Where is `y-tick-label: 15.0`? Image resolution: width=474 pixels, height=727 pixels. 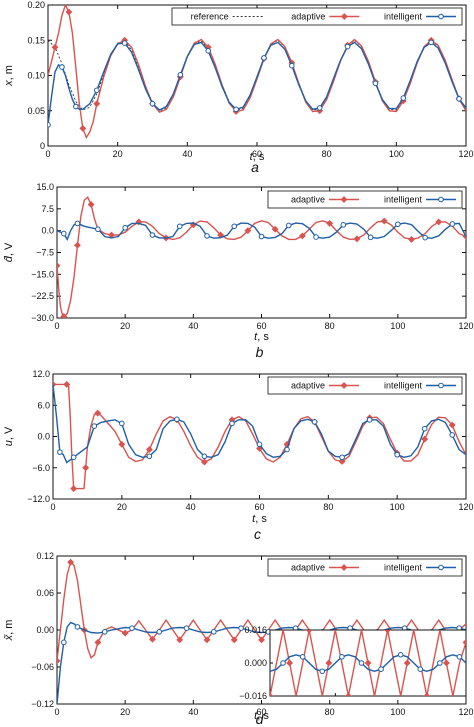 y-tick-label: 15.0 is located at coordinates (45, 187).